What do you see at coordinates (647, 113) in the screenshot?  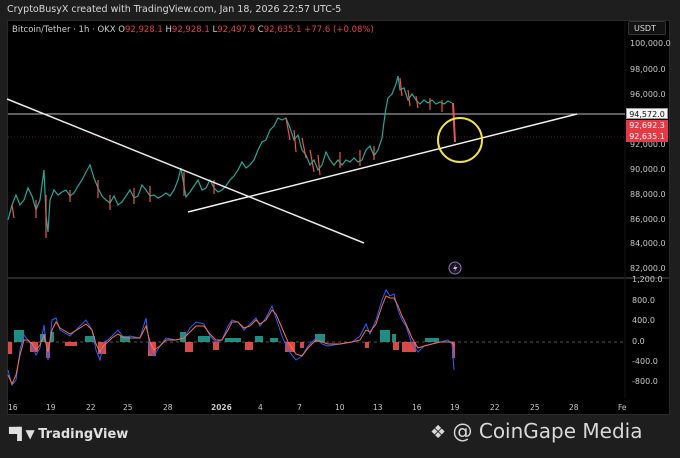 I see `horizontal-line-price-tag: 94,572.0` at bounding box center [647, 113].